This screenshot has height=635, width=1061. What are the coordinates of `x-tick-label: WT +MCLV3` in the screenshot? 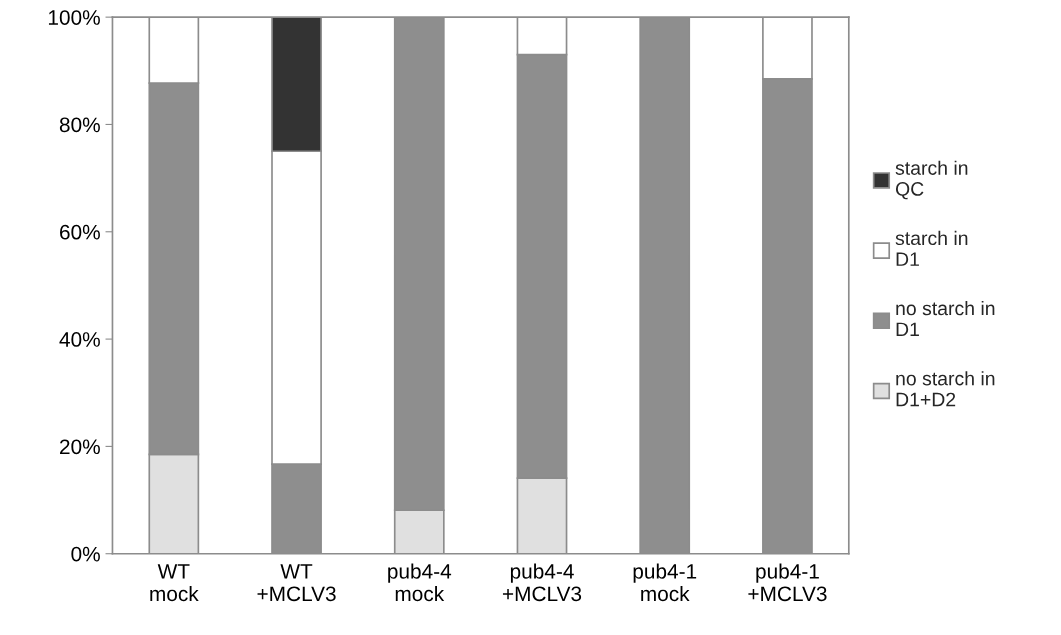 It's located at (296, 583).